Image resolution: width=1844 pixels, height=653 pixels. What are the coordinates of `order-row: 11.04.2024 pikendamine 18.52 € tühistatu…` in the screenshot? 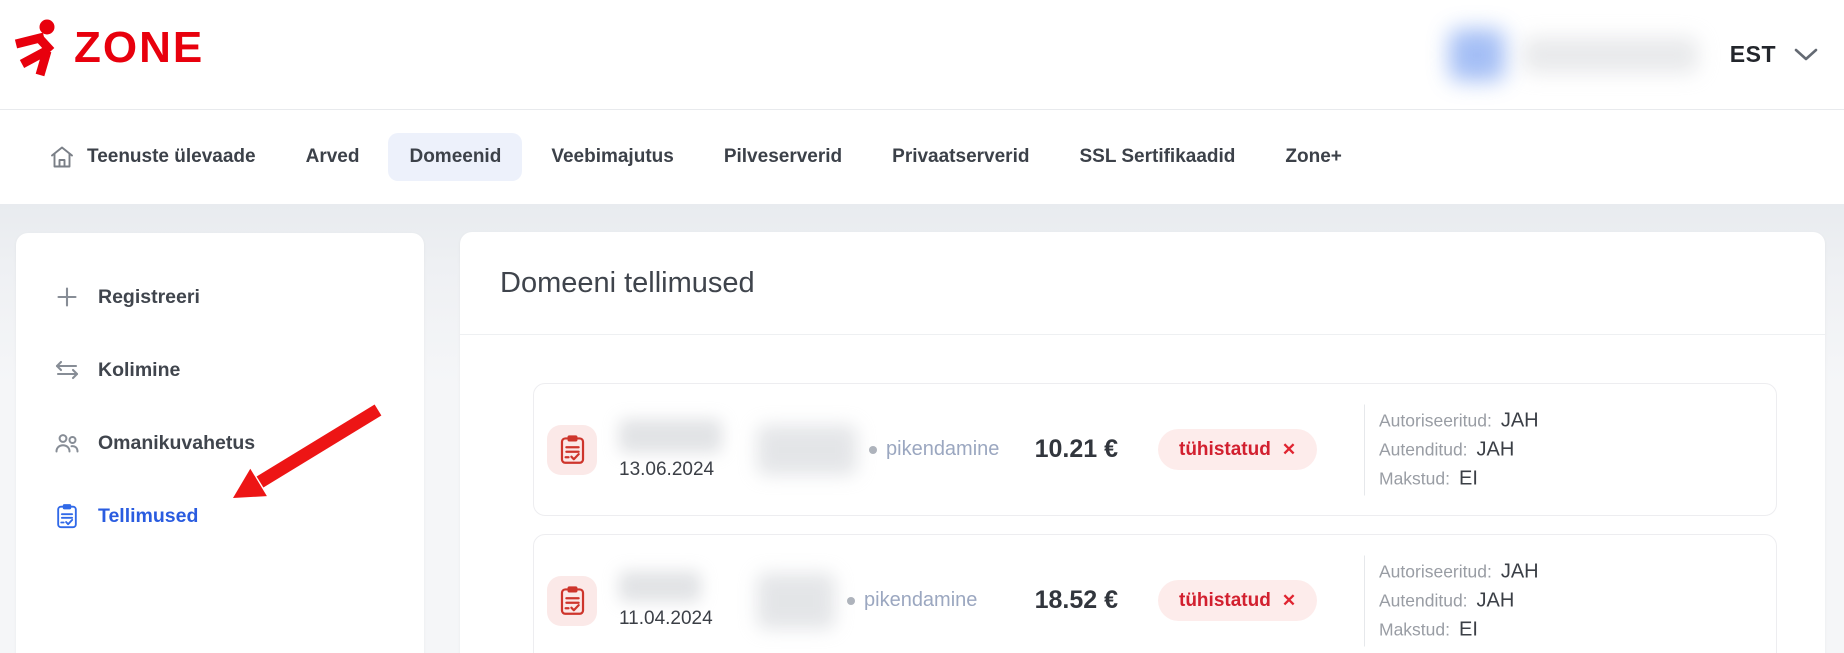 It's located at (1155, 593).